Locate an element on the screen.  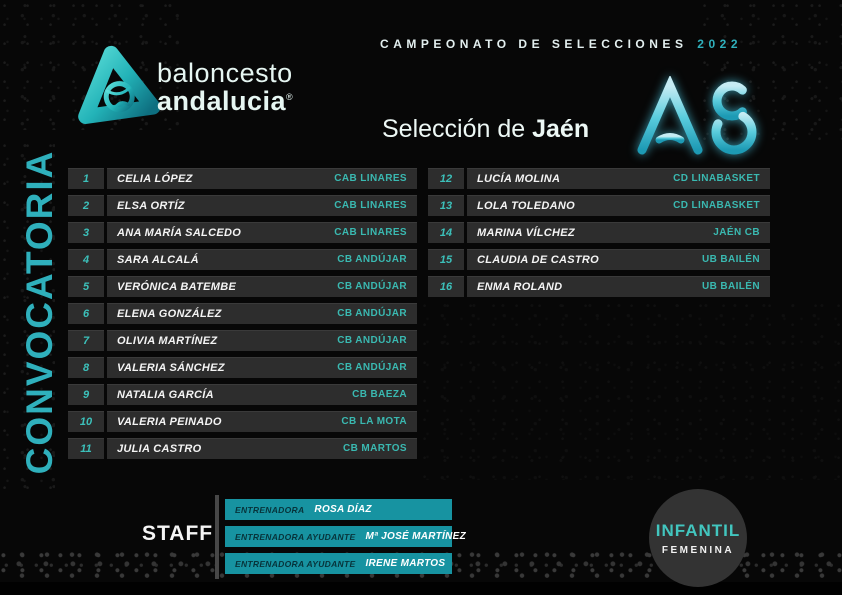
player-name: VALERIA PEINADO is located at coordinates (169, 421).